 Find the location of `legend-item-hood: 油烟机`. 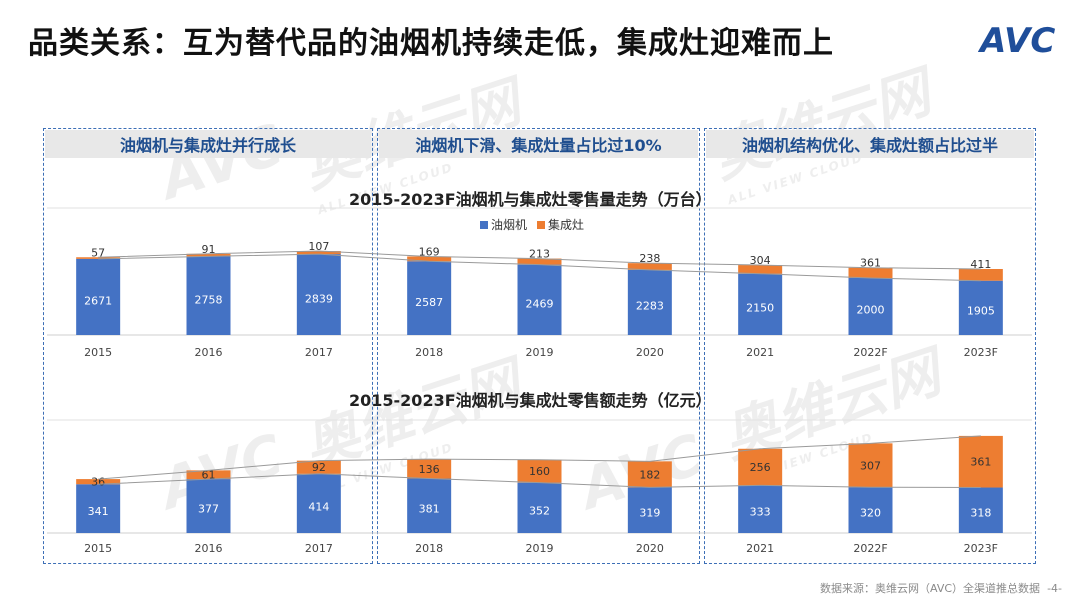

legend-item-hood: 油烟机 is located at coordinates (503, 224).